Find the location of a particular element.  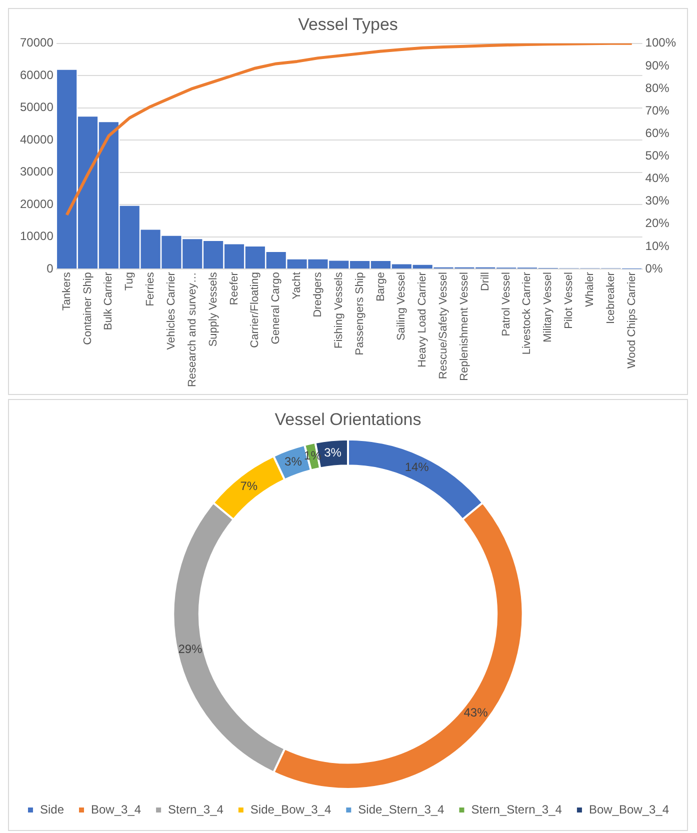

x-tick-label: Tug is located at coordinates (130, 281).